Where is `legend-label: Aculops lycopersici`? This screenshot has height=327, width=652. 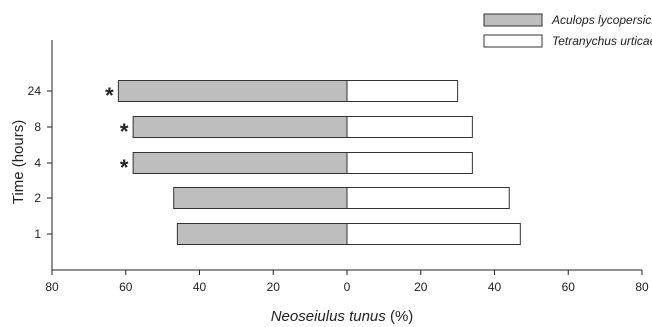 legend-label: Aculops lycopersici is located at coordinates (601, 20).